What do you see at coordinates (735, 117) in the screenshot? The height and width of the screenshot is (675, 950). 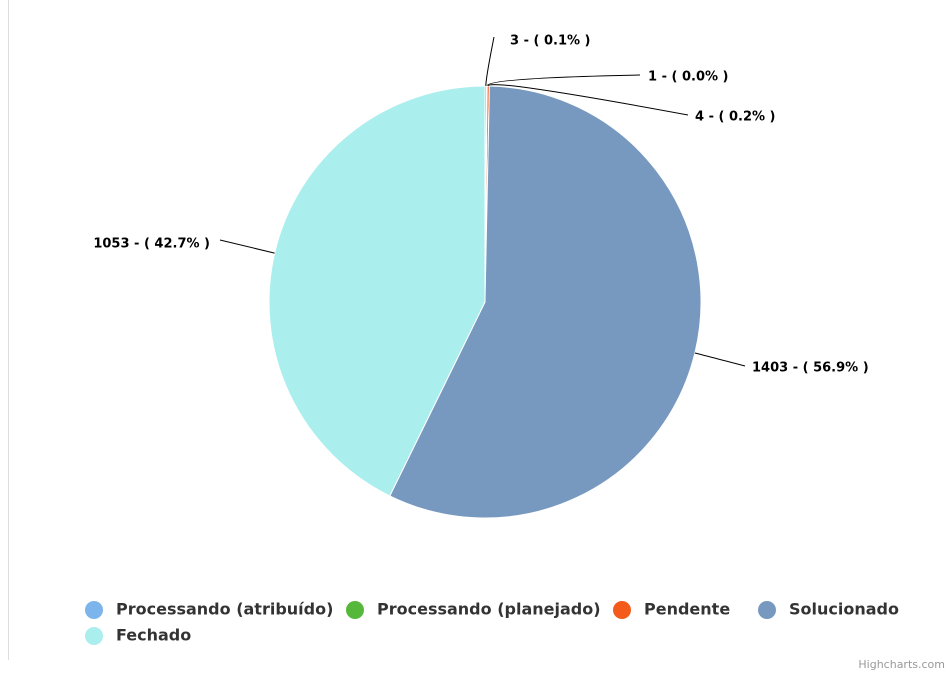 I see `data-label: 4 - ( 0.2% )` at bounding box center [735, 117].